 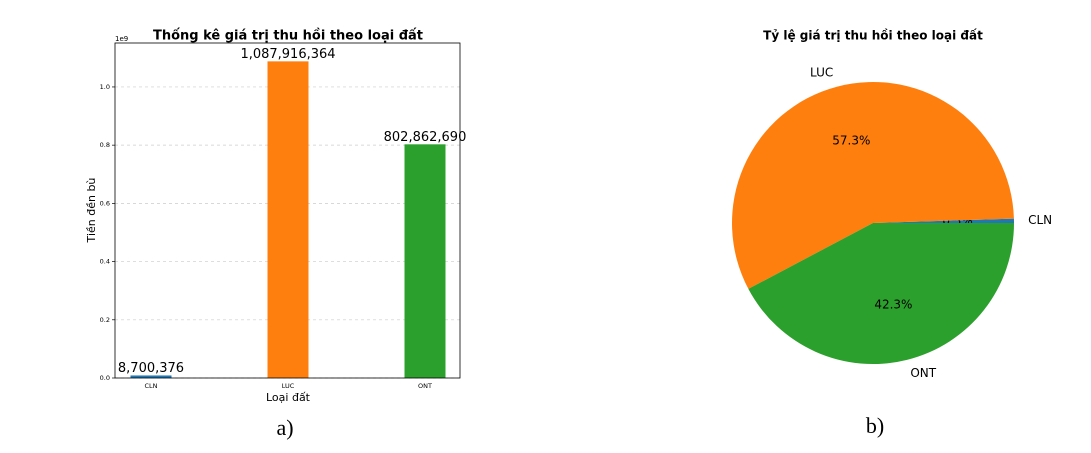 What do you see at coordinates (105, 145) in the screenshot?
I see `y-tick-label: 0.8` at bounding box center [105, 145].